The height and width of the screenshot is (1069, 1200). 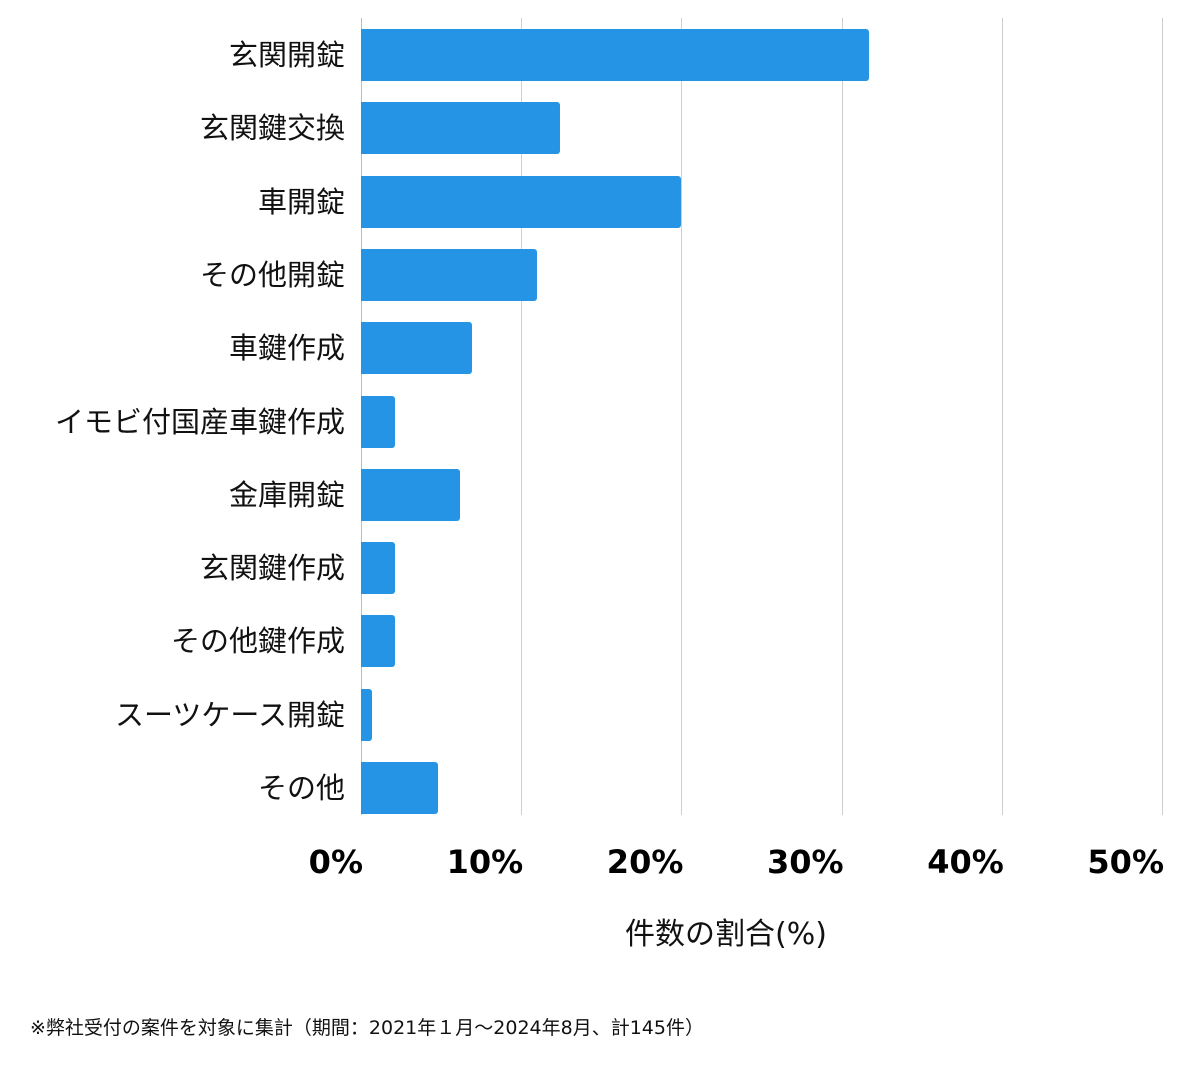 I want to click on x-tick-label: 50%, so click(x=1125, y=862).